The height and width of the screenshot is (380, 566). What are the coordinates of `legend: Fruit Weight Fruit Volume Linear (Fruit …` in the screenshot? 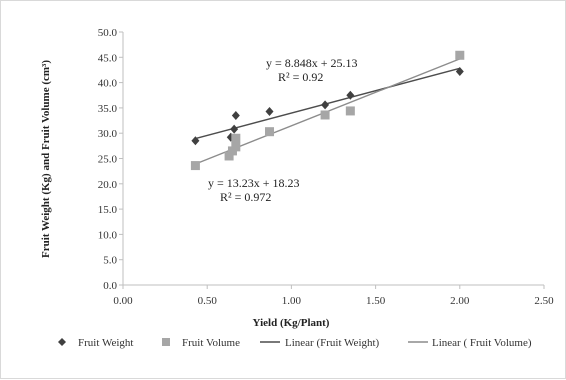 It's located at (295, 343).